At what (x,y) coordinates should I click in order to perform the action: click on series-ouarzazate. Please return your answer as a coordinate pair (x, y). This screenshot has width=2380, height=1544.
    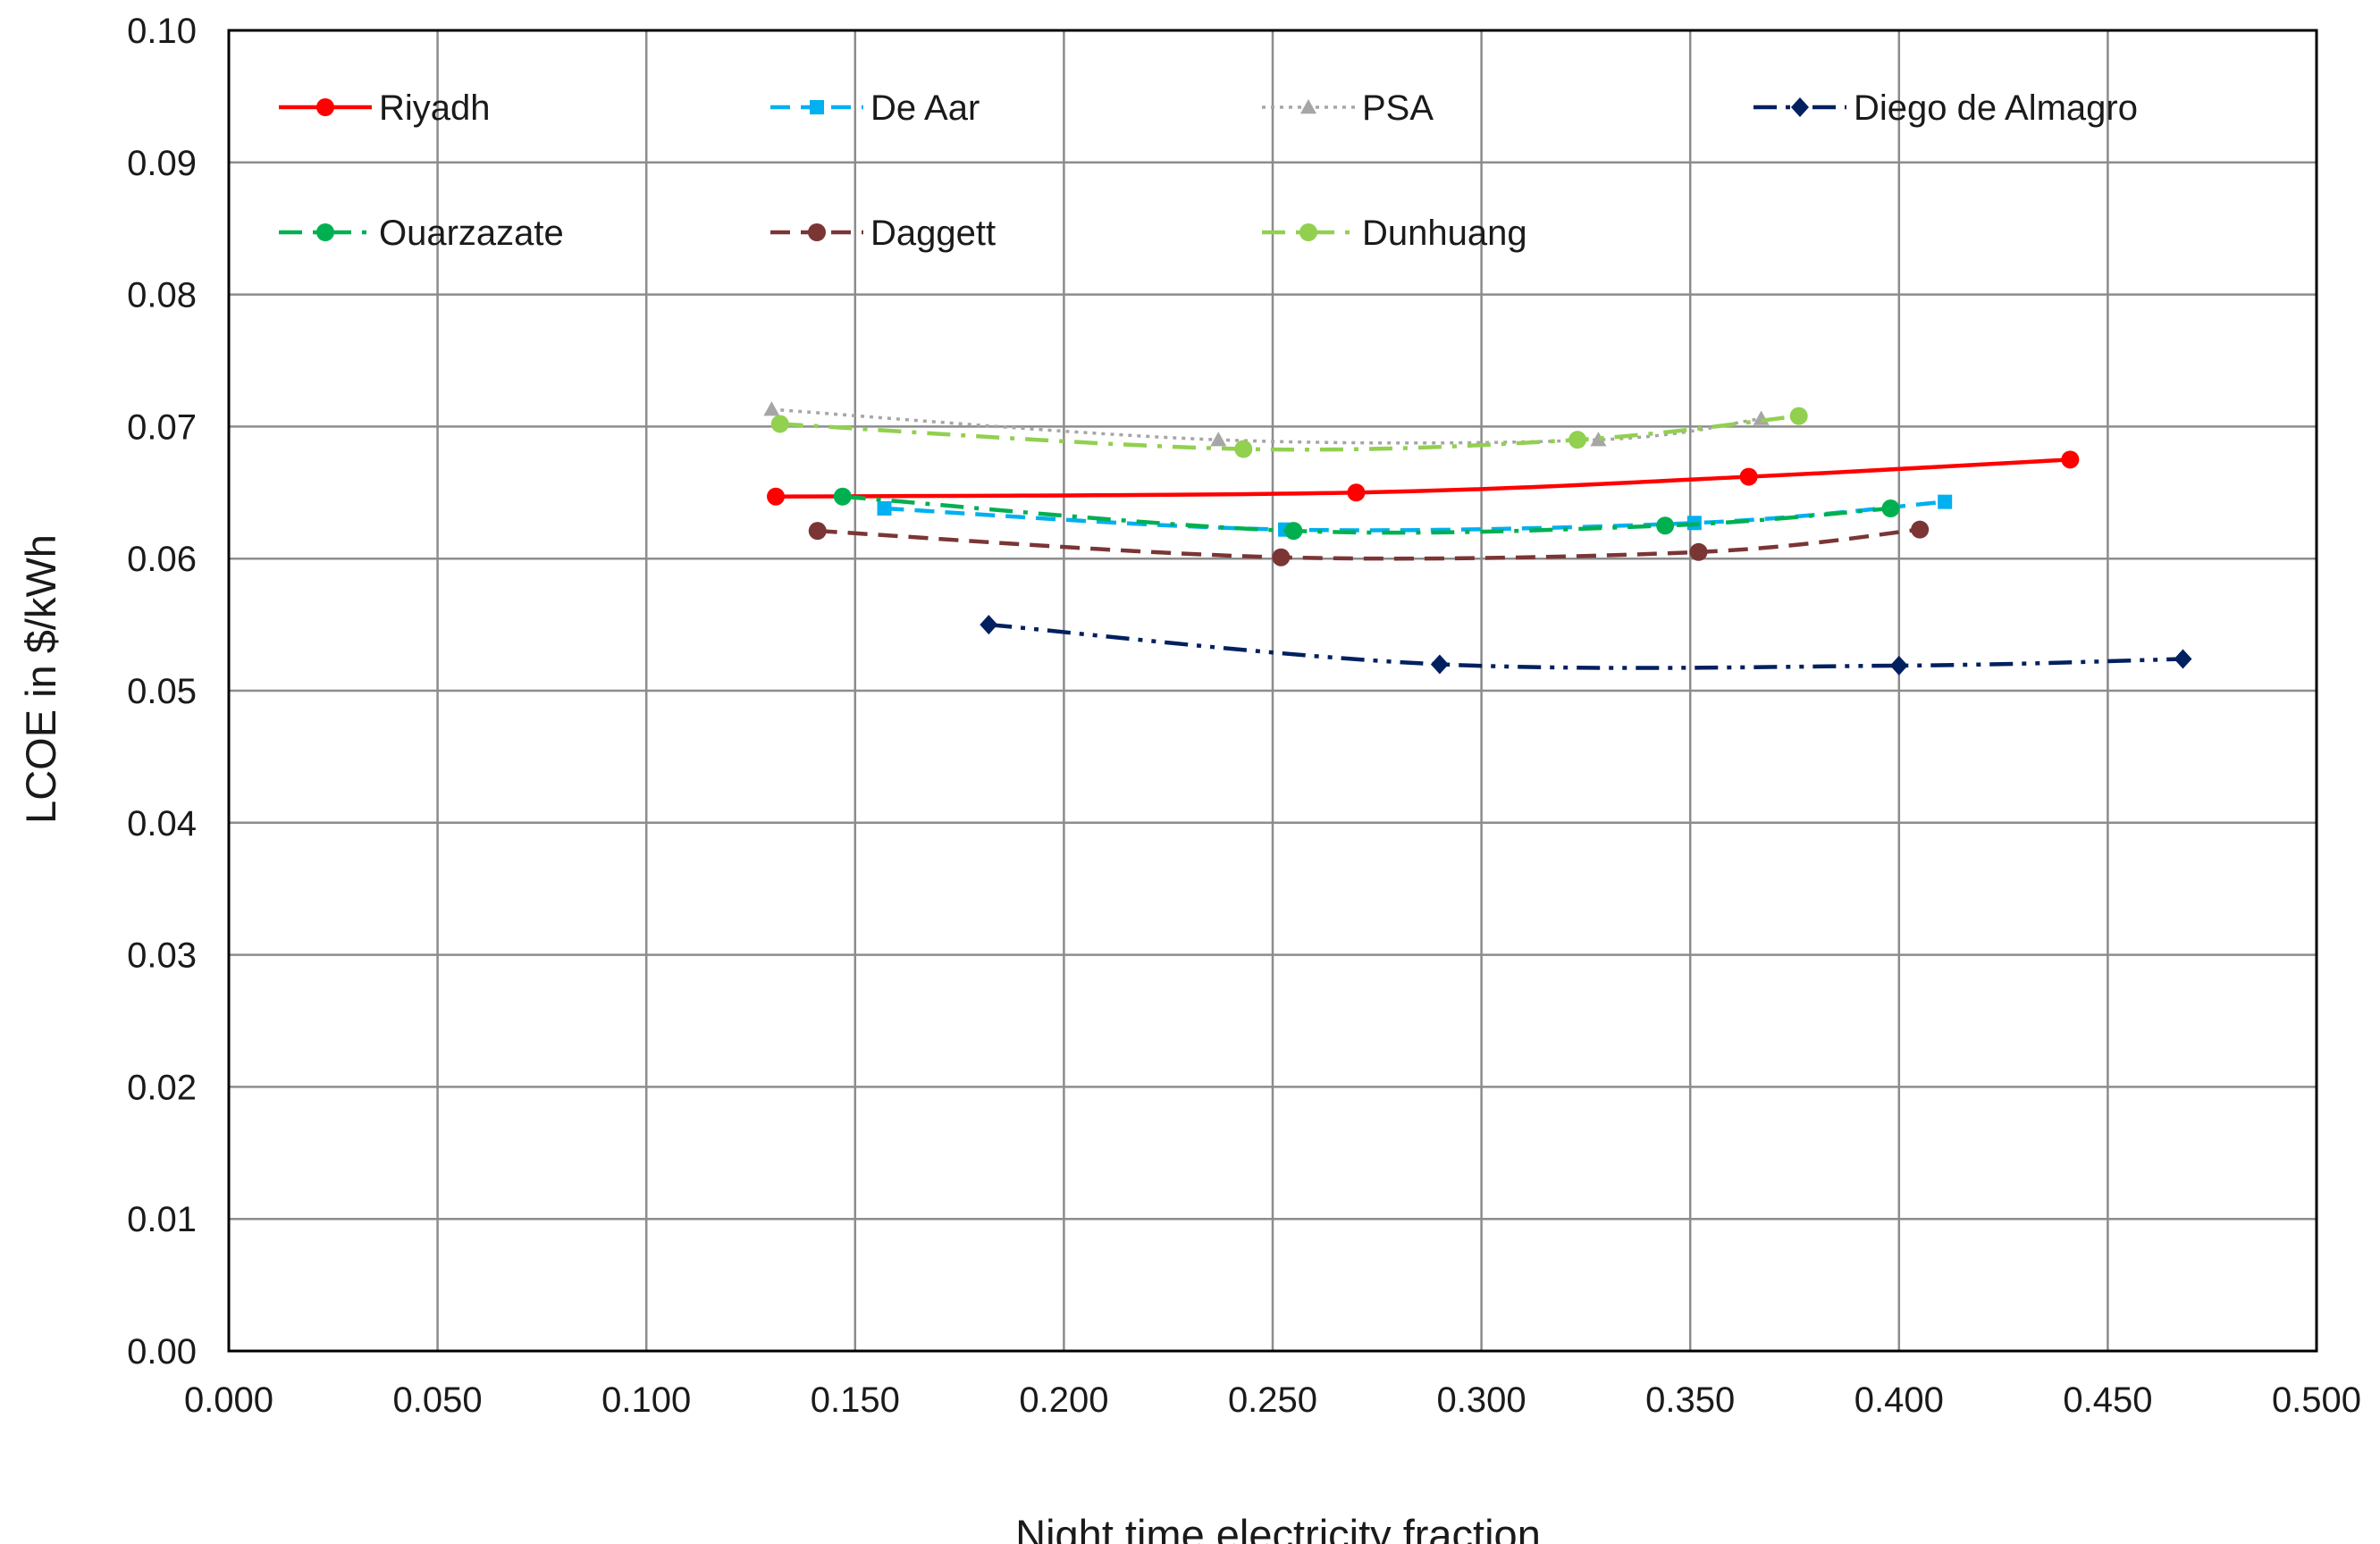
    Looking at the image, I should click on (1366, 514).